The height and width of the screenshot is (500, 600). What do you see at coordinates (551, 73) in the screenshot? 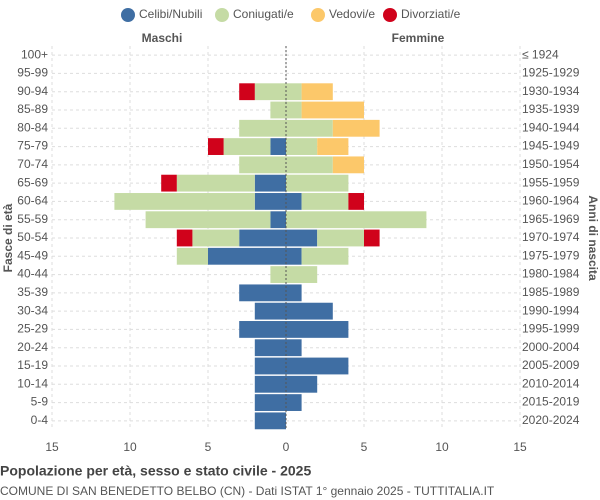
I see `y2-tick-label: 1925-1929` at bounding box center [551, 73].